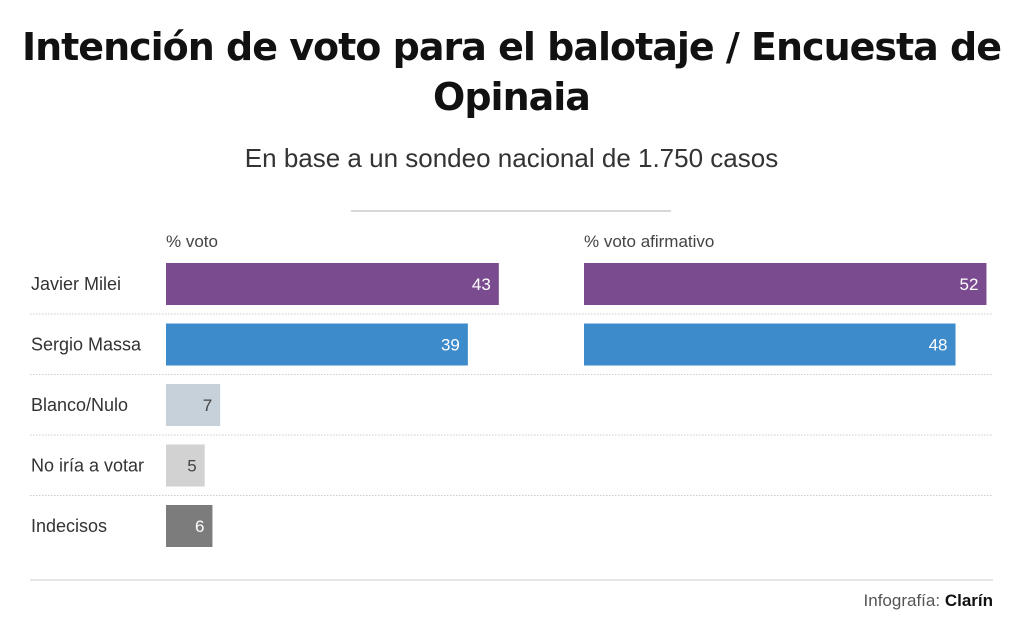  What do you see at coordinates (481, 284) in the screenshot?
I see `data-label: 43` at bounding box center [481, 284].